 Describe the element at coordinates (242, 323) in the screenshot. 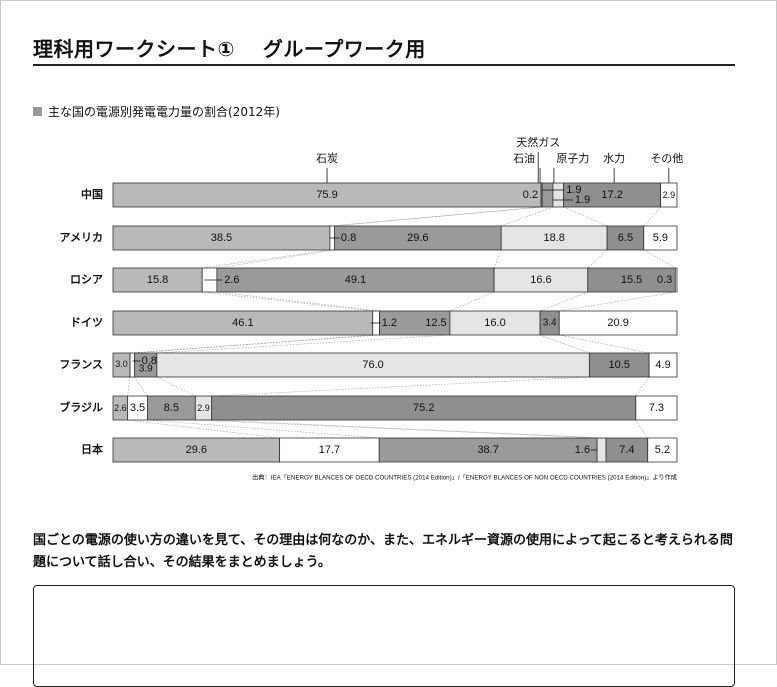

I see `value-label: 46.1` at that location.